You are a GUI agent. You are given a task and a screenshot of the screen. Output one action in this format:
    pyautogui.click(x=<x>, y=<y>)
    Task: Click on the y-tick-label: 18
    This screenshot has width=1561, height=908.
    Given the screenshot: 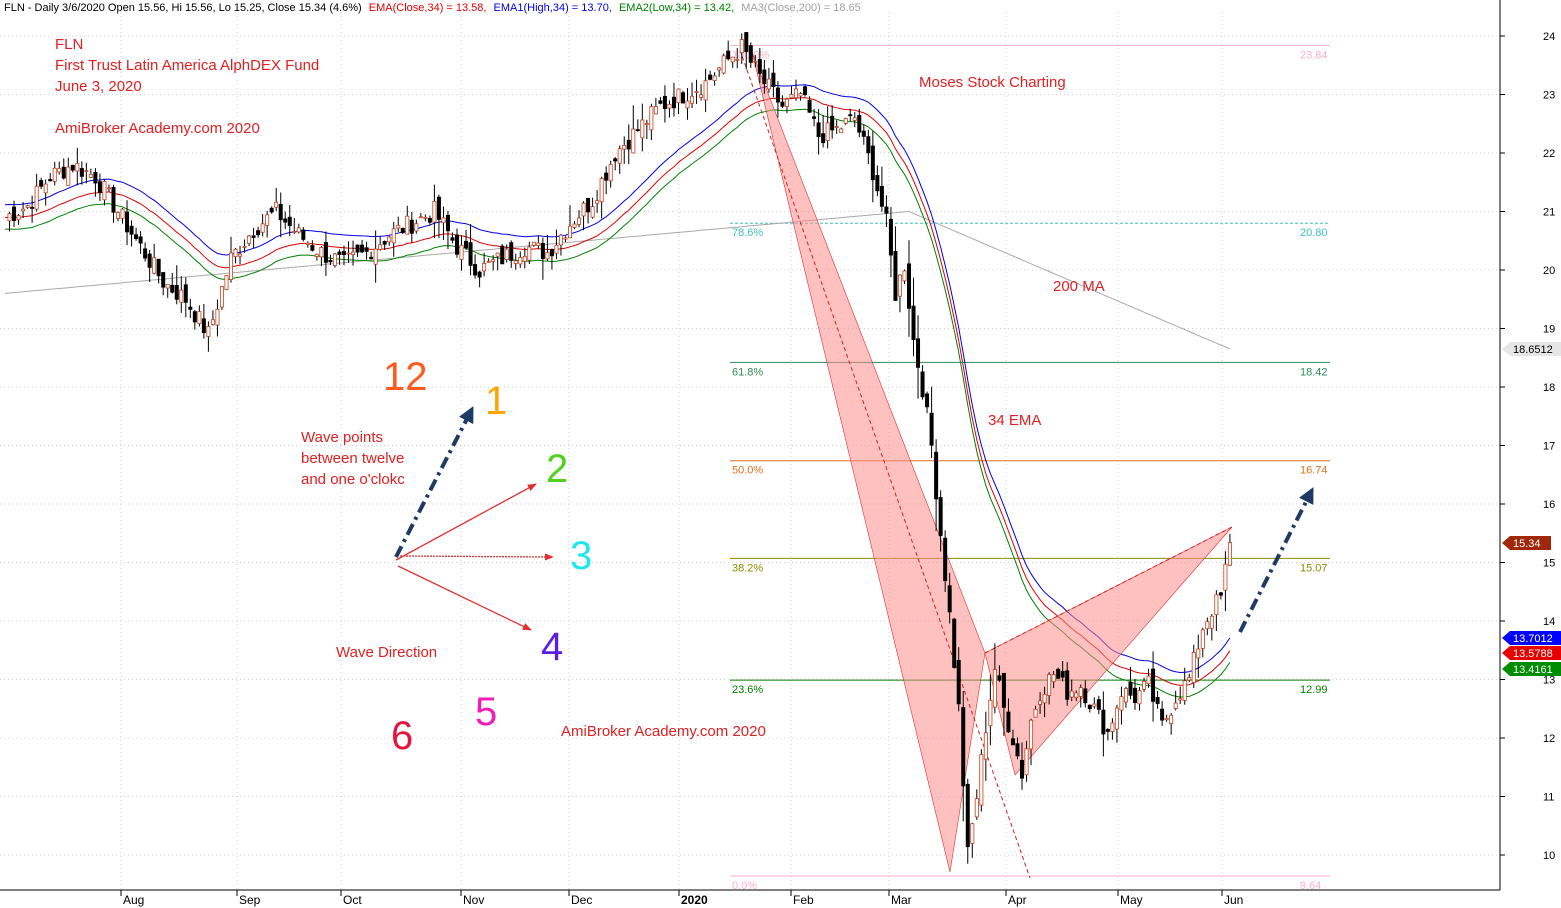 What is the action you would take?
    pyautogui.click(x=1549, y=388)
    